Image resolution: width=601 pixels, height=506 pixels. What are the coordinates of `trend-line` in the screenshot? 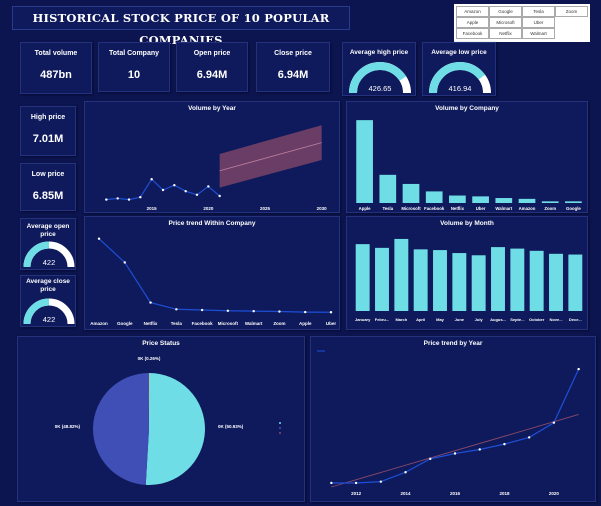 It's located at (455, 451).